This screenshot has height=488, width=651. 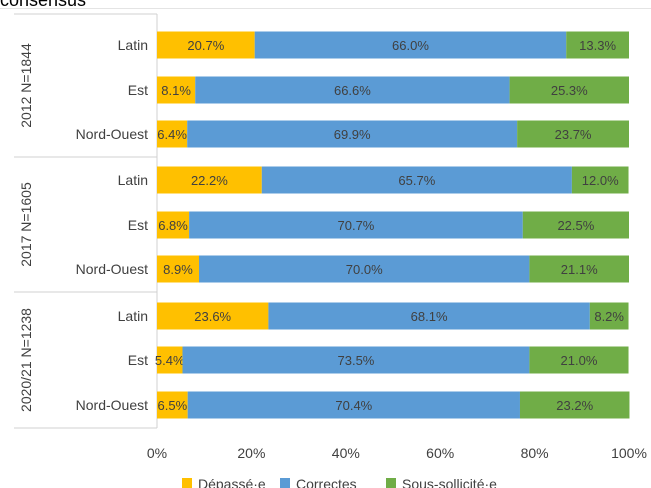 I want to click on data-label: 66.6%, so click(x=352, y=90).